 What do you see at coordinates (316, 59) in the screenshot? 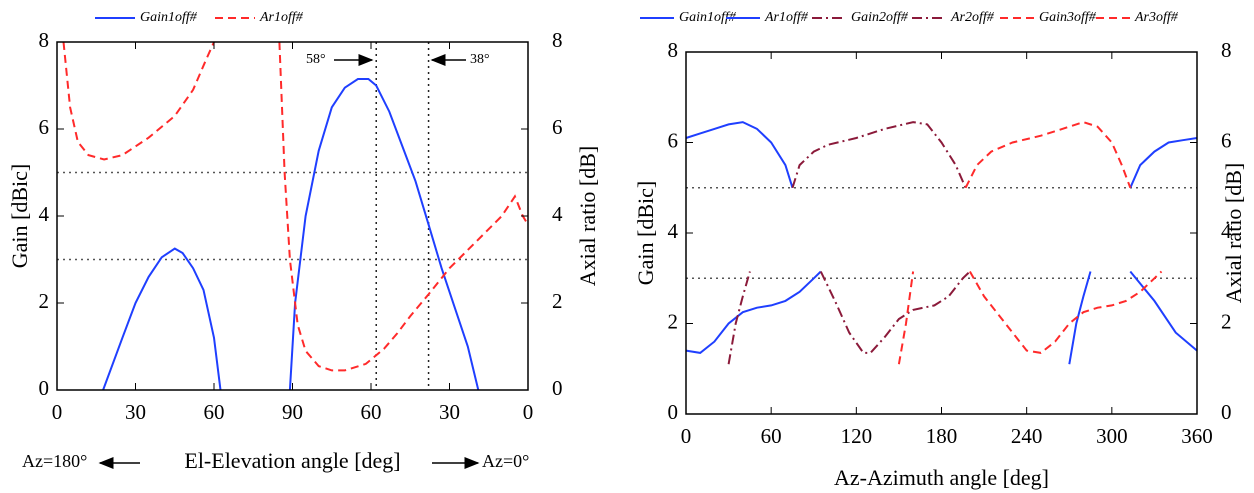
I see `annotation: 58°` at bounding box center [316, 59].